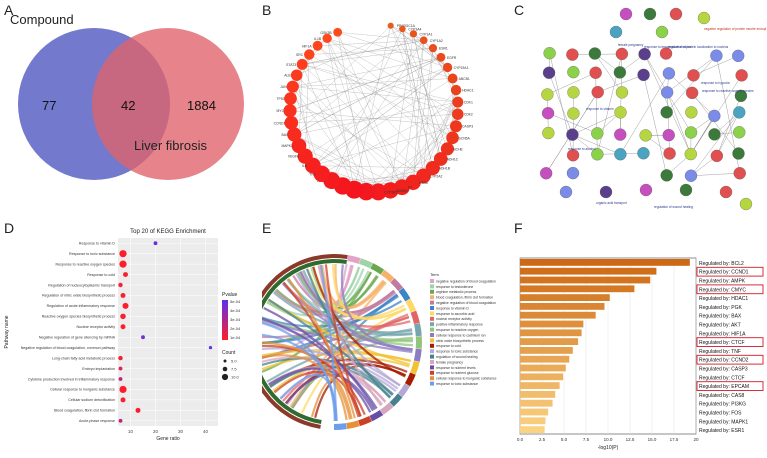 Image resolution: width=767 pixels, height=458 pixels. What do you see at coordinates (300, 55) in the screenshot?
I see `ppi-node-label: SRC` at bounding box center [300, 55].